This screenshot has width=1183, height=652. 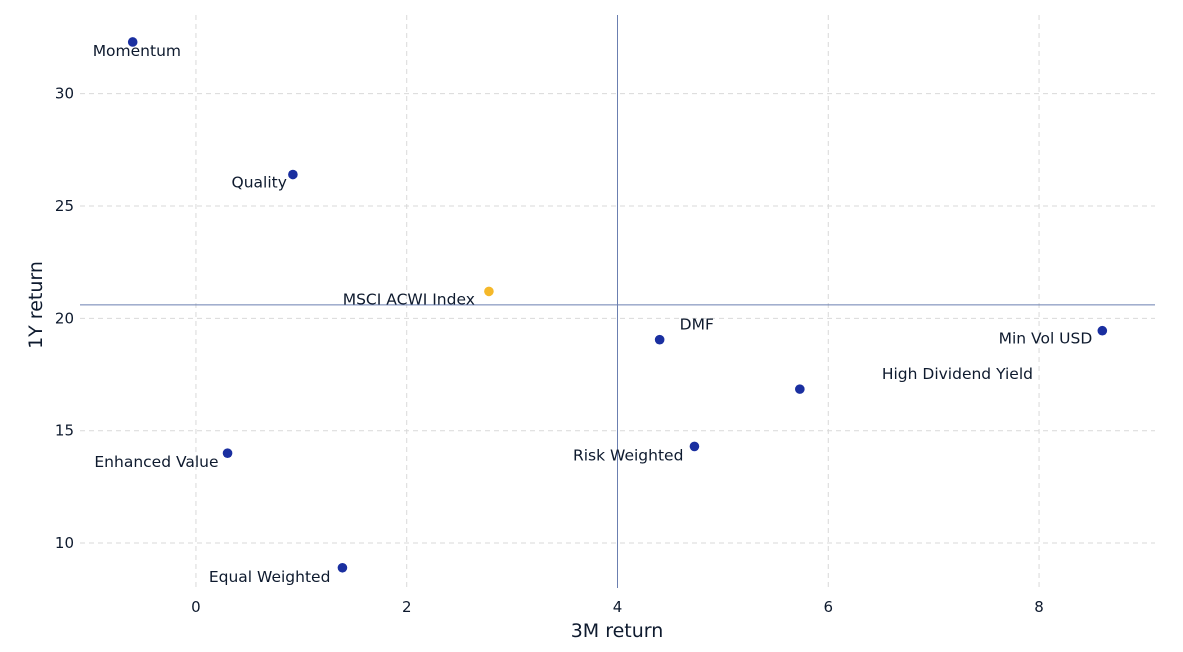 I want to click on x-tick-label: 0, so click(x=196, y=607).